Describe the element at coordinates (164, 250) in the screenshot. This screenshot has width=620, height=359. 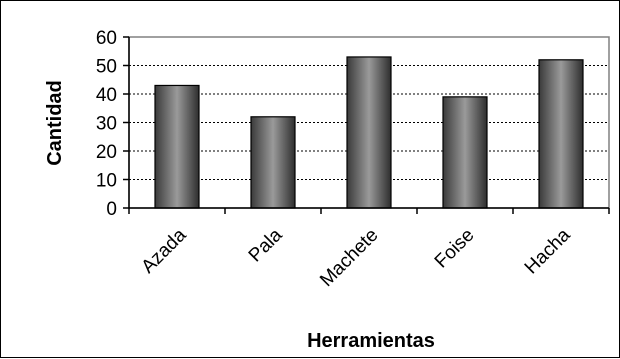
I see `x-tick-label: Azada` at that location.